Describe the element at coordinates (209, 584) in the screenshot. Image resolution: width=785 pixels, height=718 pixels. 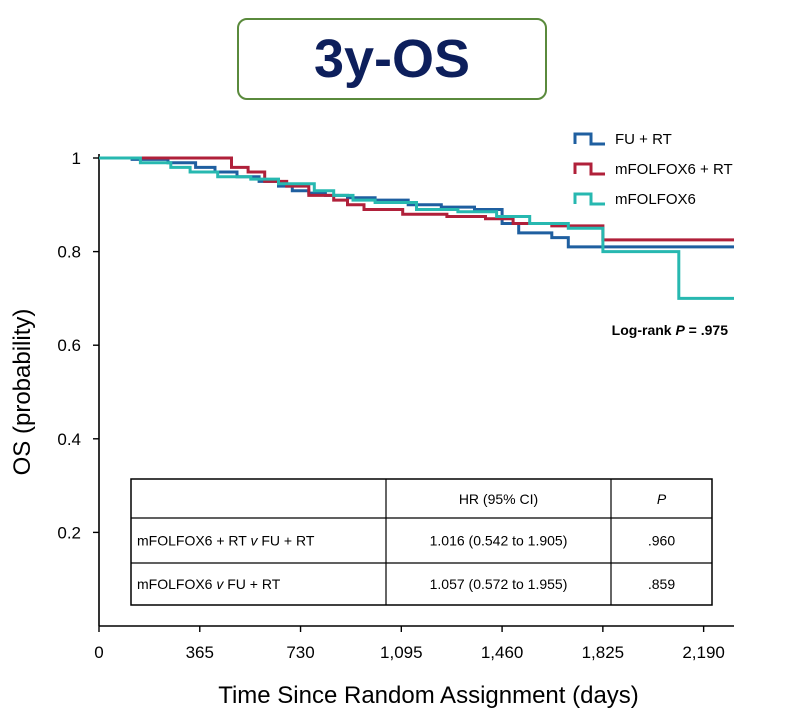
I see `table-row-label-2: mFOLFOX6 v FU + RT` at that location.